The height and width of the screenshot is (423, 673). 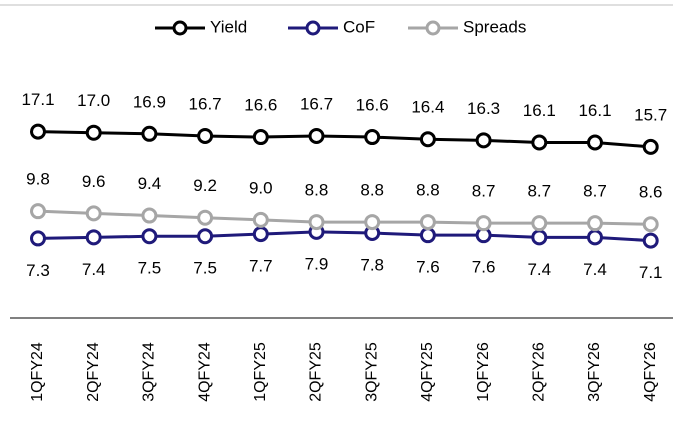 What do you see at coordinates (539, 372) in the screenshot?
I see `x-tick-label: 2QFY26` at bounding box center [539, 372].